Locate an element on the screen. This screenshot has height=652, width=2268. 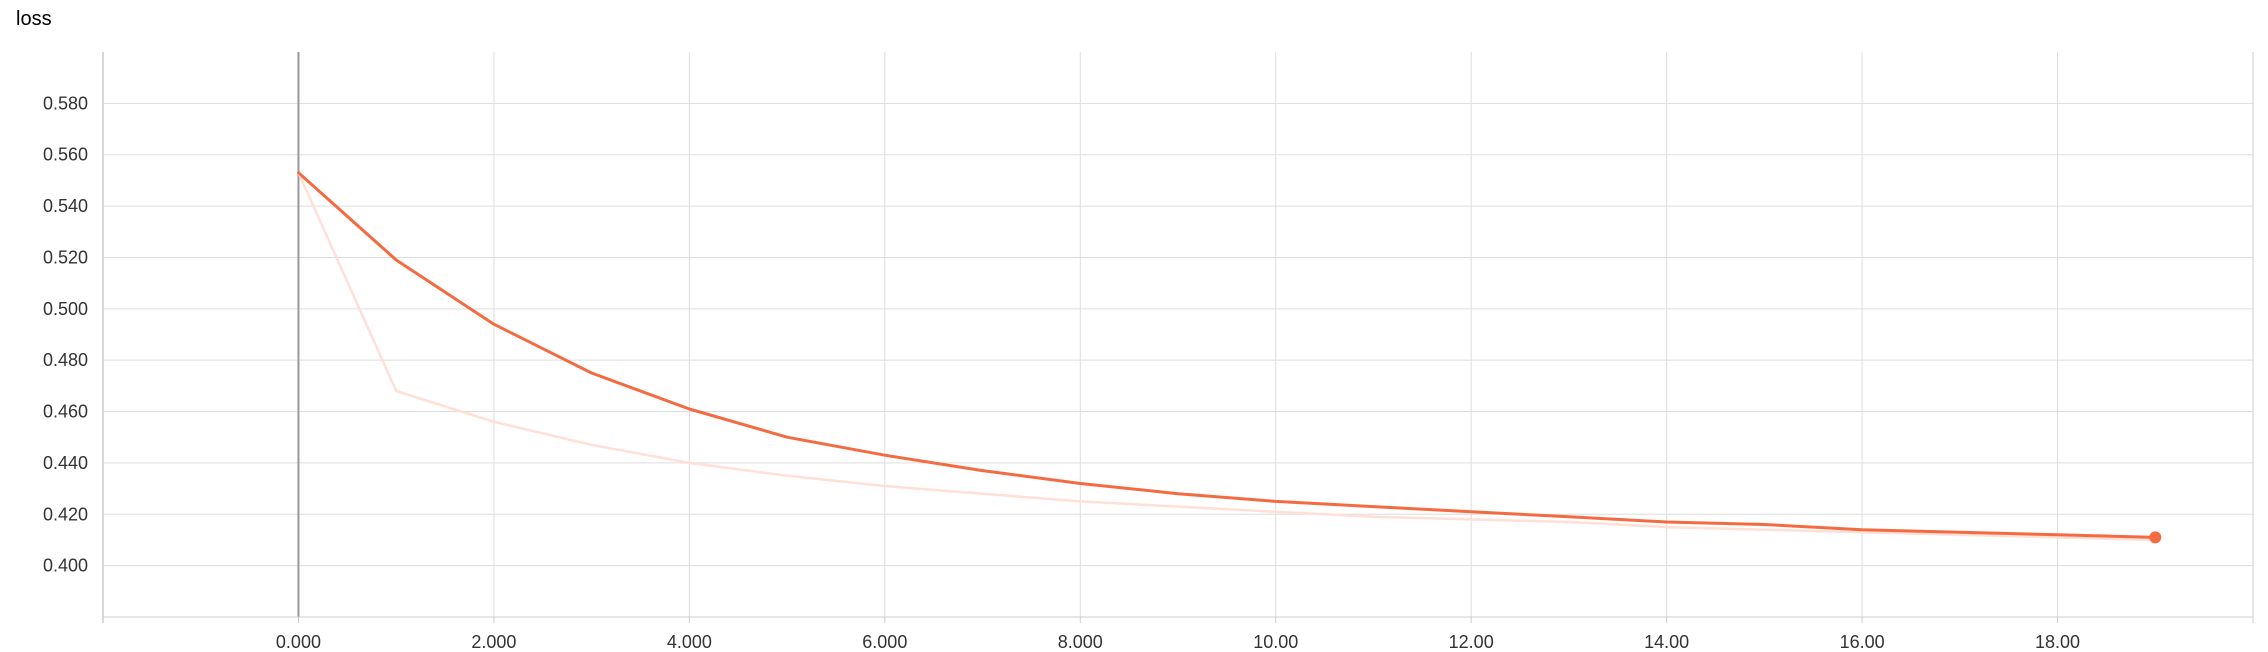
x-tick-label: 14.00 is located at coordinates (1666, 642).